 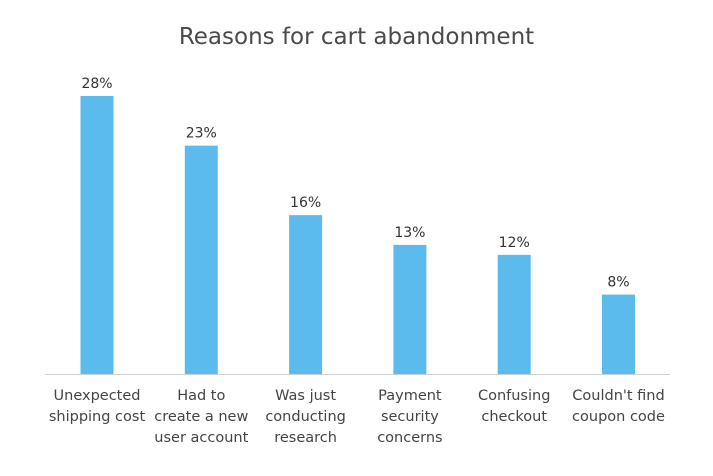 I want to click on x-tick-label: Payment security concerns, so click(x=410, y=417).